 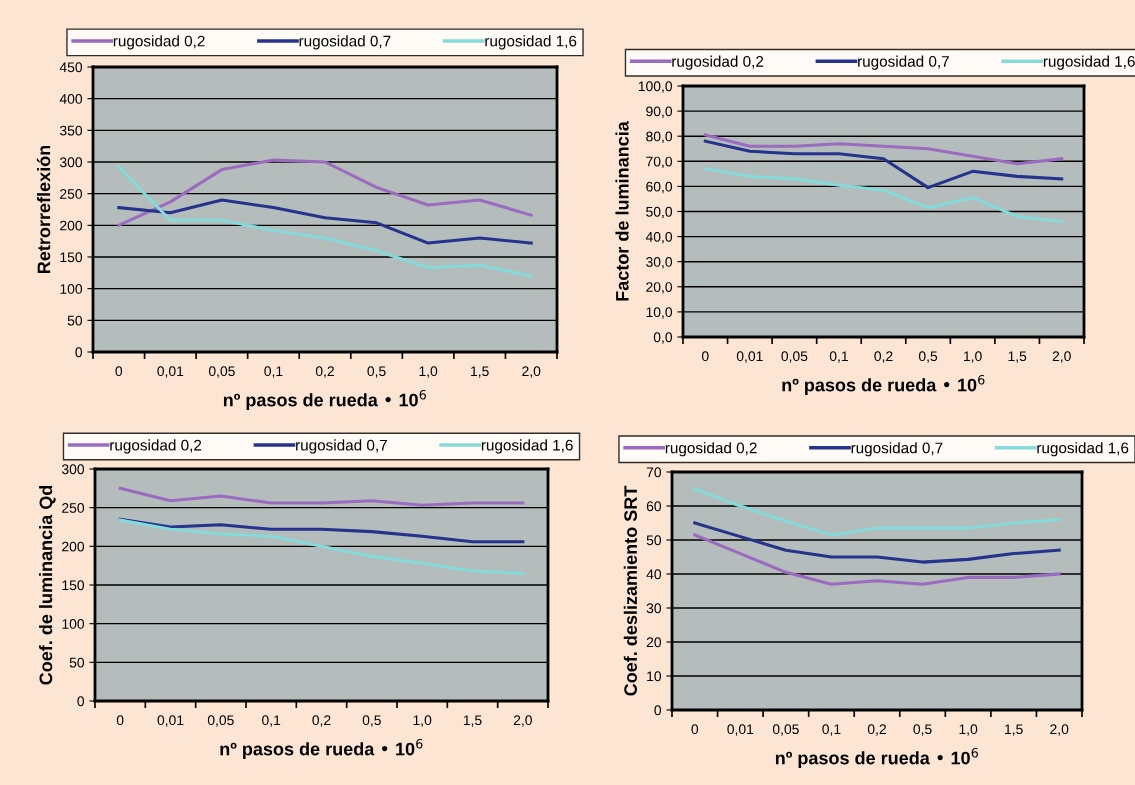 I want to click on y-axis-title: Factor de luminancia, so click(x=622, y=211).